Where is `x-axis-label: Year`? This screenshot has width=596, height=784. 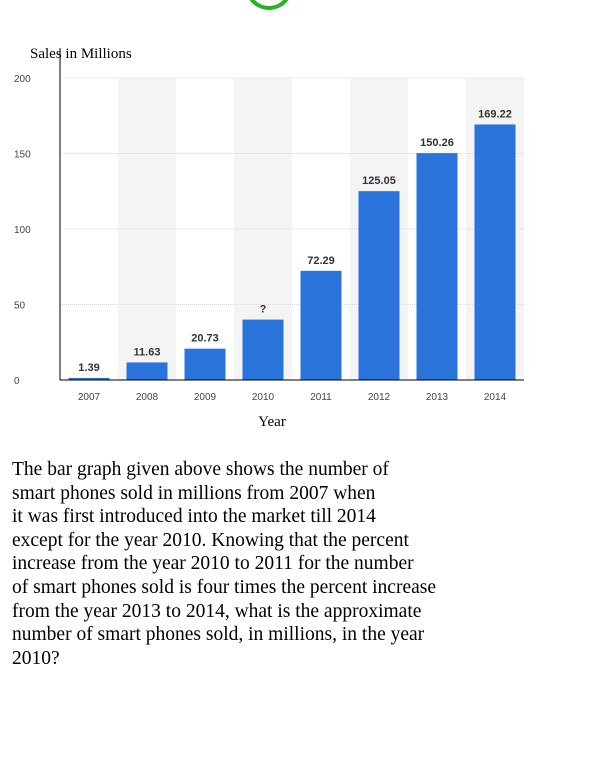
x-axis-label: Year is located at coordinates (272, 422).